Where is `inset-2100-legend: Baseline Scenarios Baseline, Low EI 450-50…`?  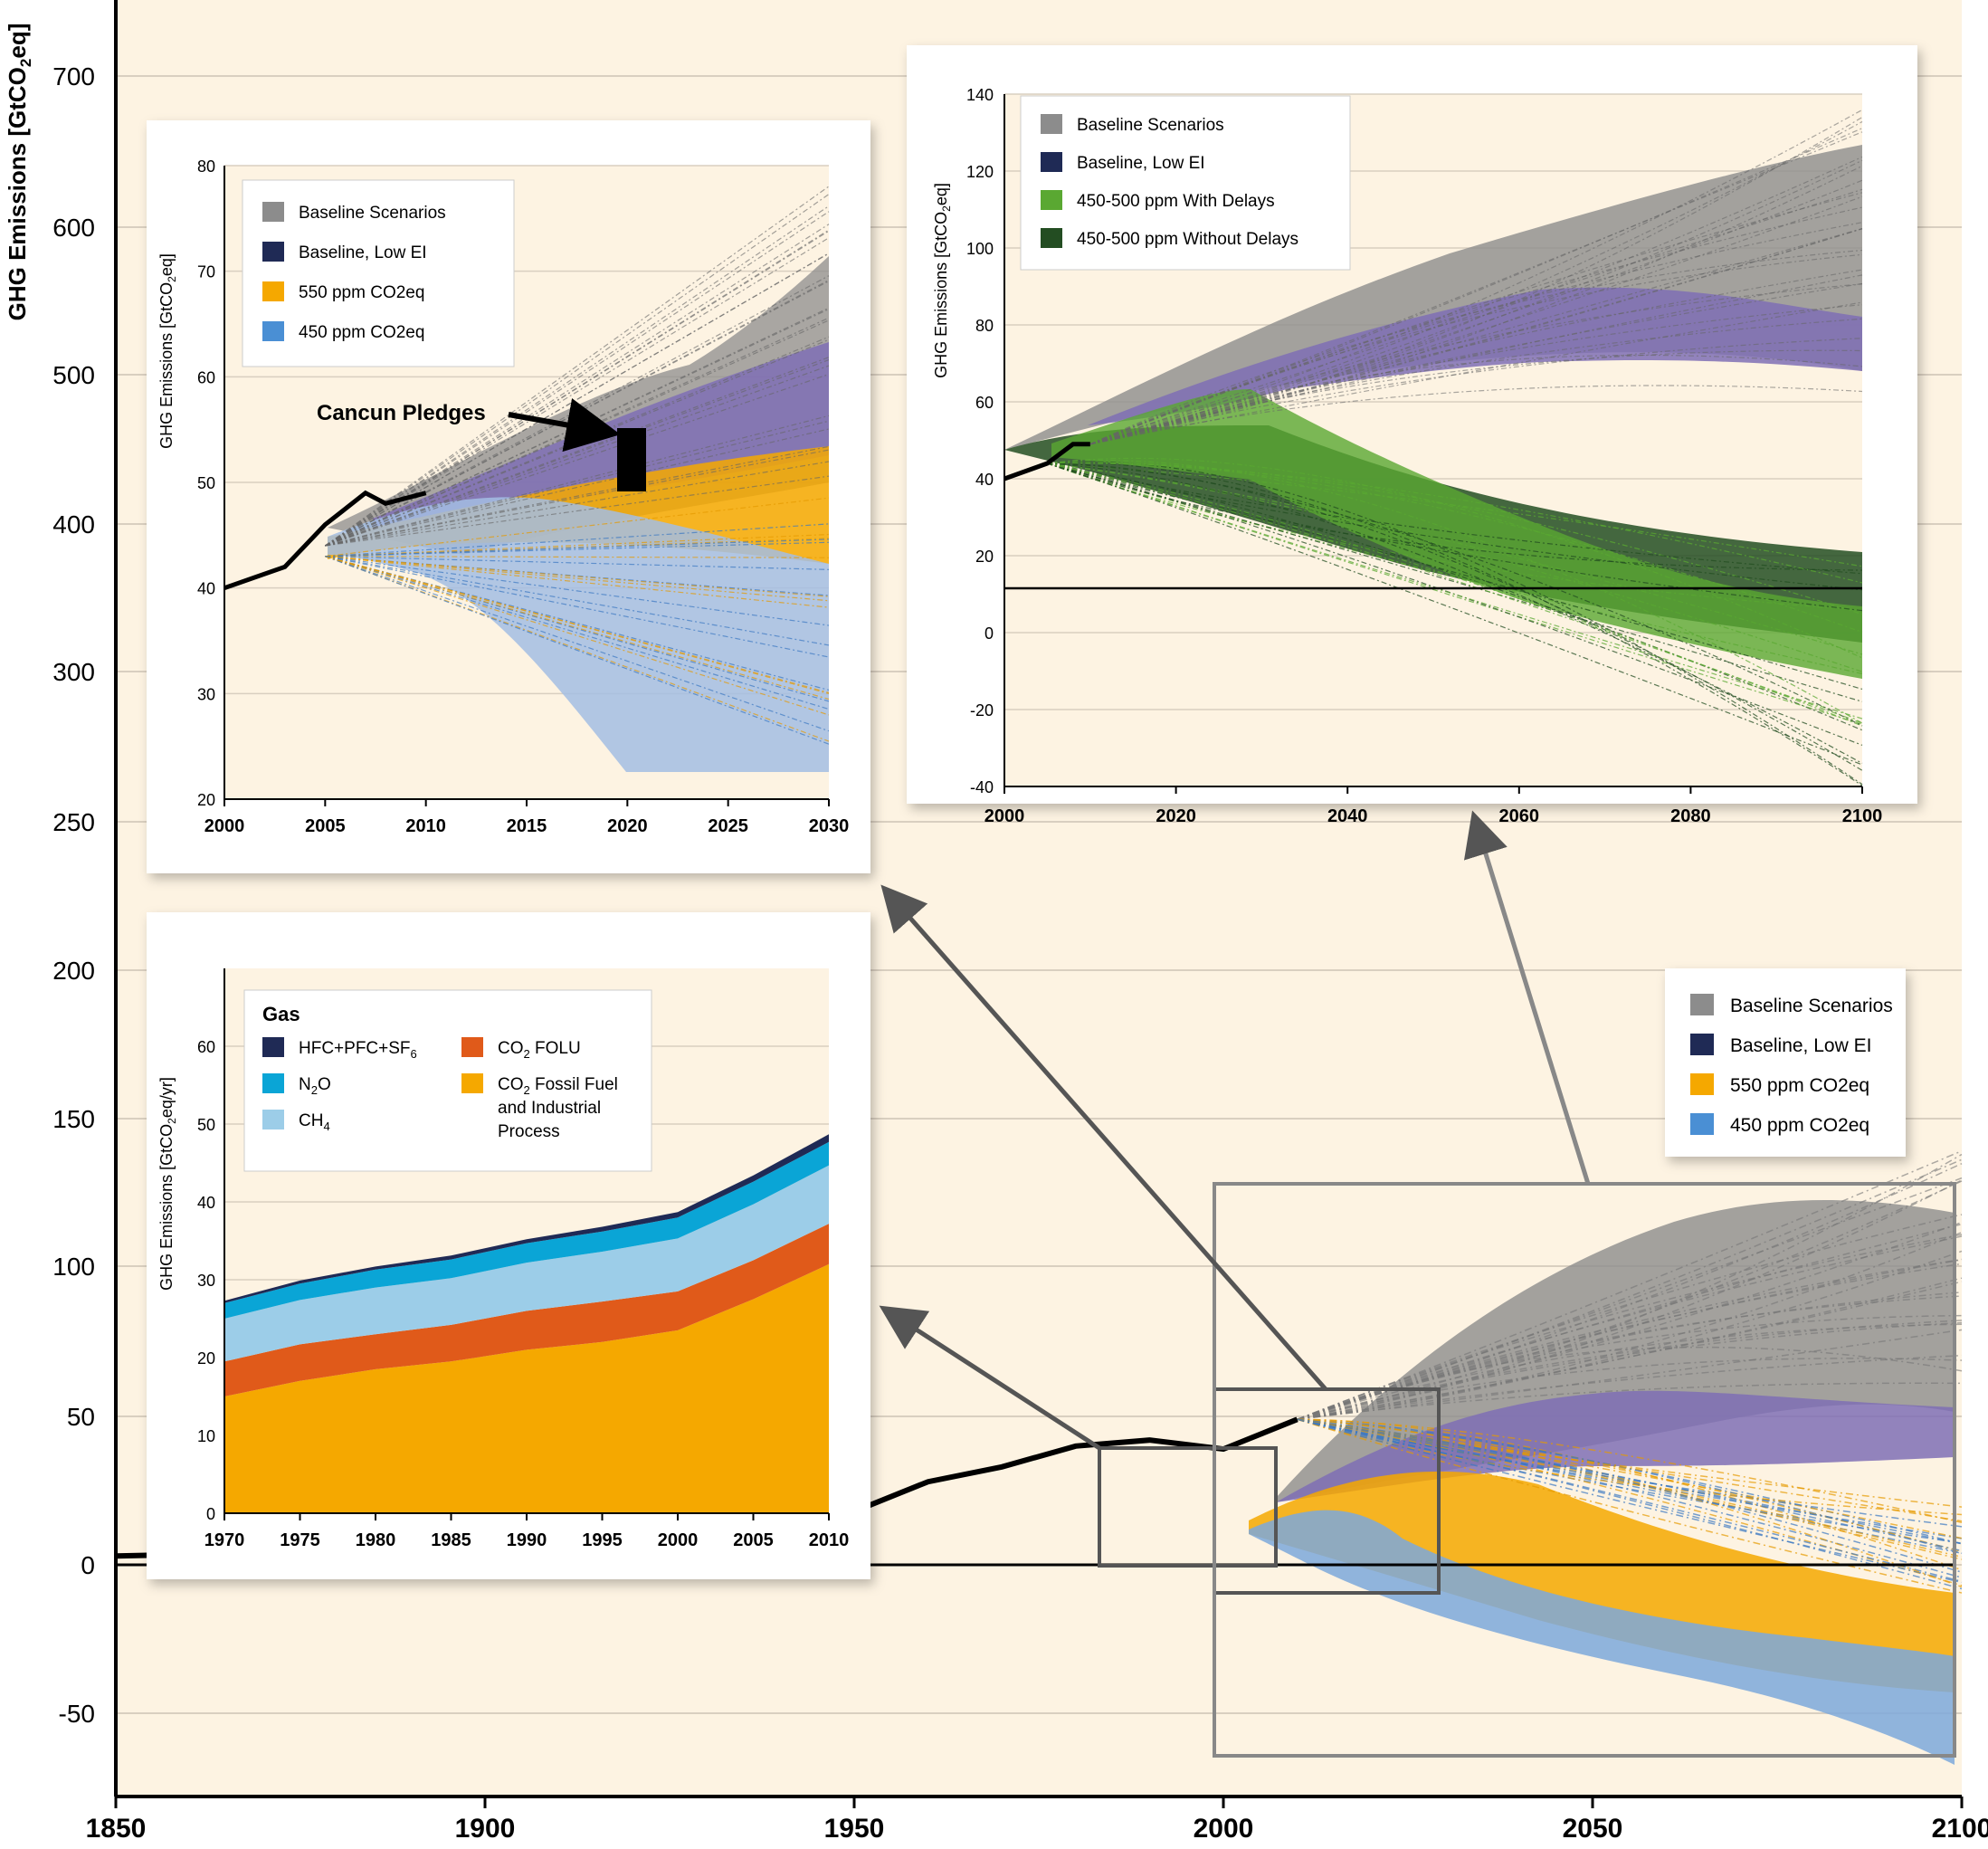 inset-2100-legend: Baseline Scenarios Baseline, Low EI 450-50… is located at coordinates (1185, 183).